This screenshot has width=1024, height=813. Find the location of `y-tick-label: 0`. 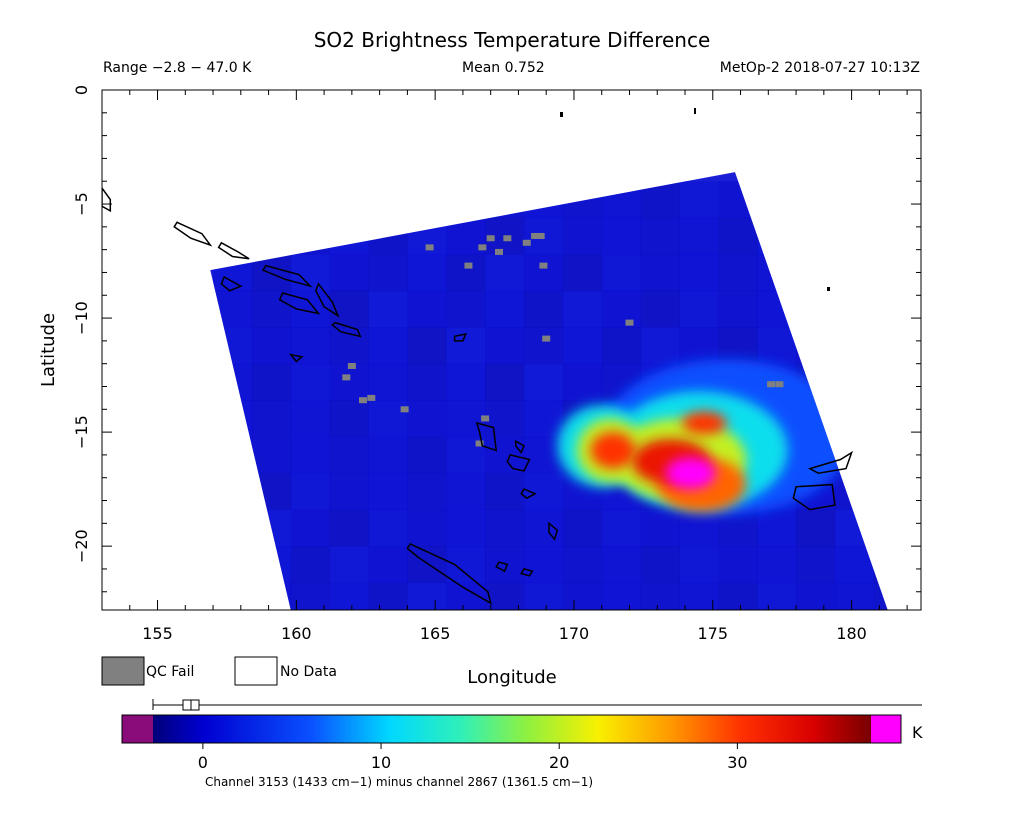

y-tick-label: 0 is located at coordinates (81, 90).